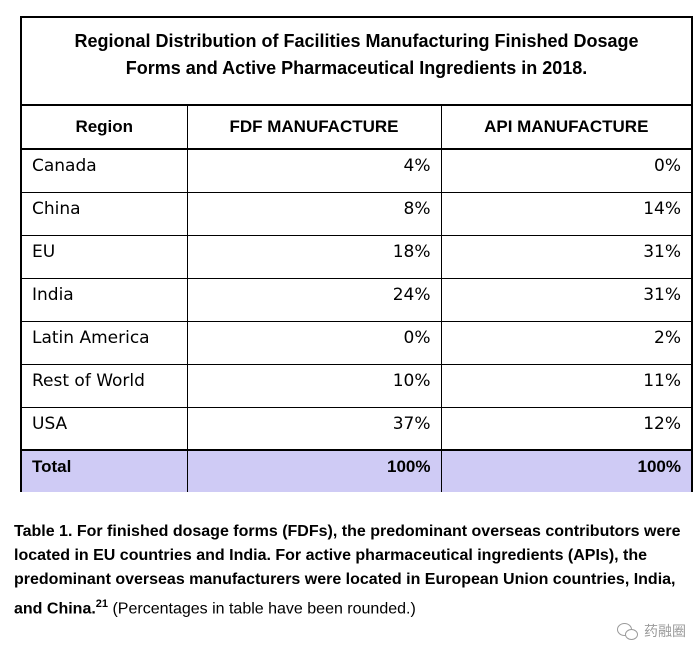 The image size is (696, 655). I want to click on region-cell: Rest of World, so click(105, 386).